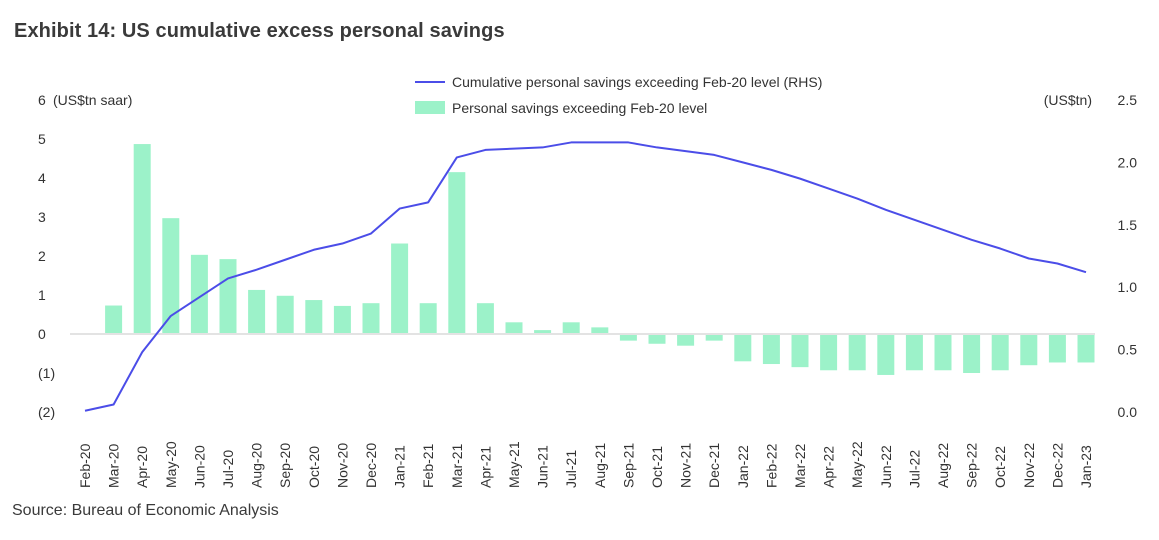  Describe the element at coordinates (145, 510) in the screenshot. I see `source-note: Source: Bureau of Economic Analysis` at that location.